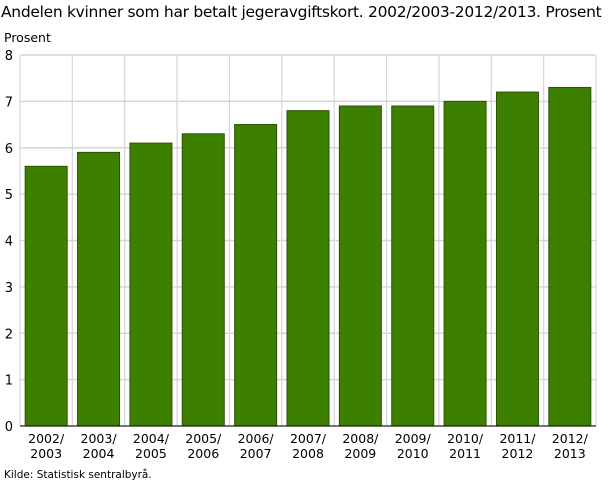  What do you see at coordinates (9, 334) in the screenshot?
I see `y-tick-label: 2` at bounding box center [9, 334].